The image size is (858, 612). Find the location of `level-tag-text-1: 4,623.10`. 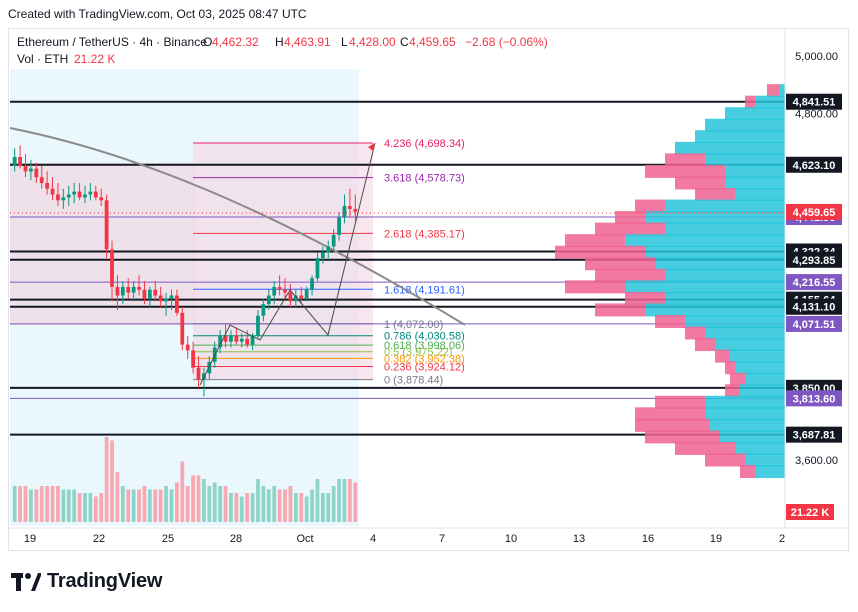

level-tag-text-1: 4,623.10 is located at coordinates (814, 166).